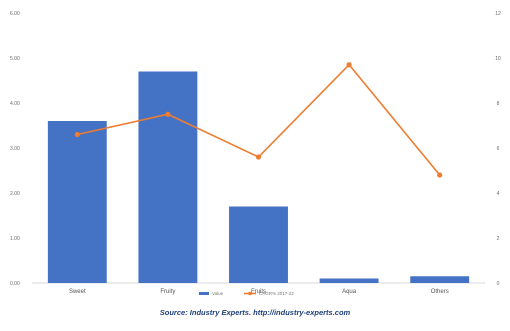 This screenshot has height=331, width=510. Describe the element at coordinates (15, 104) in the screenshot. I see `left-tick-label: 4.00` at that location.